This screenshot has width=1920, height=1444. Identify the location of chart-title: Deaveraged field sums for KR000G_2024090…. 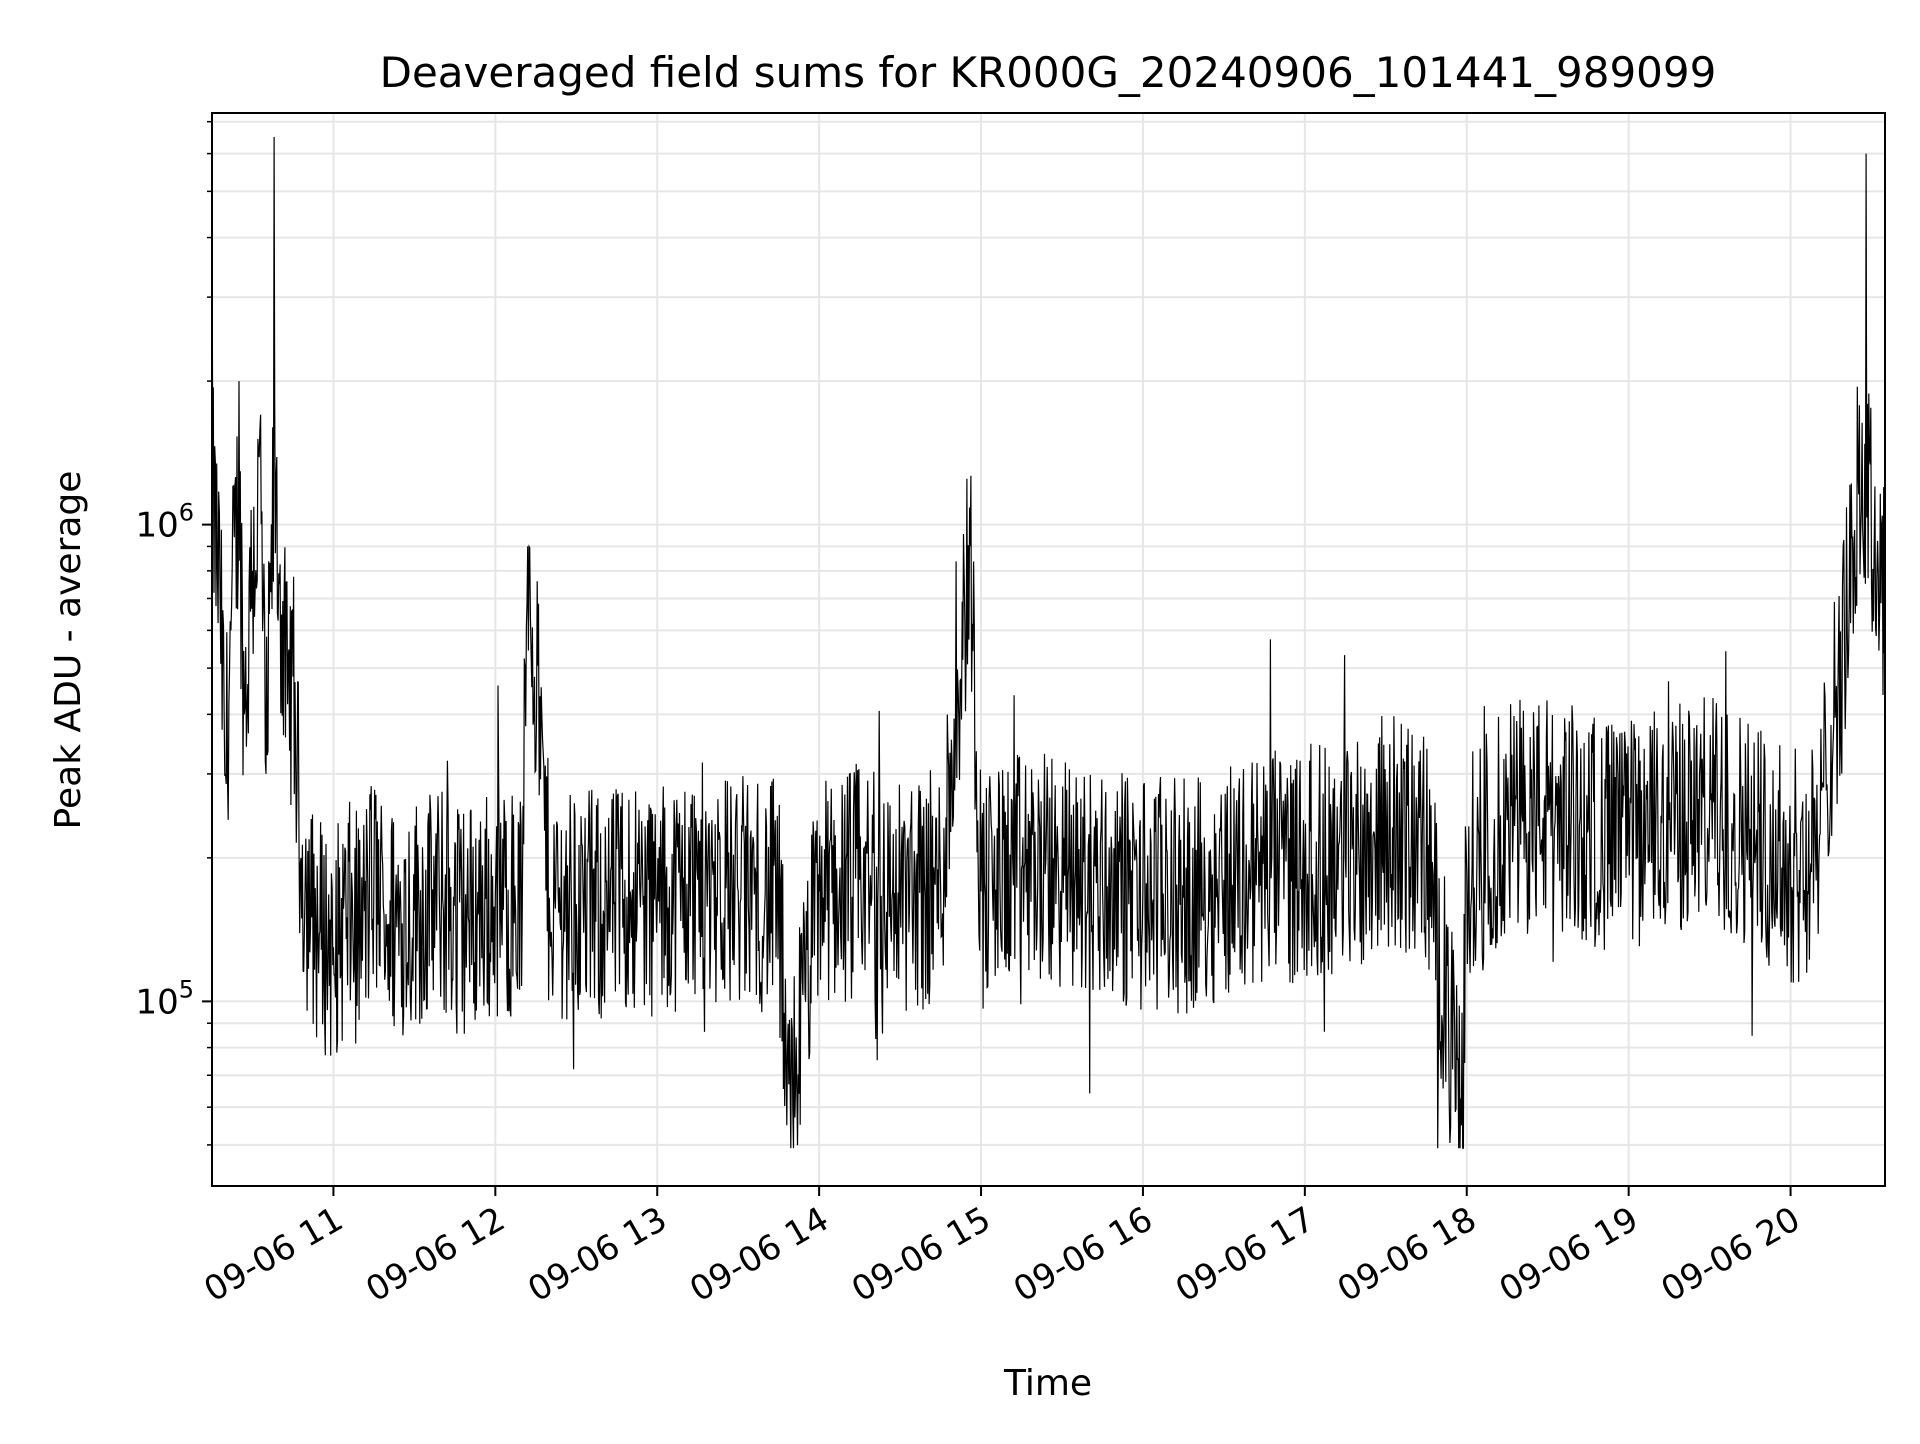
(1048, 72).